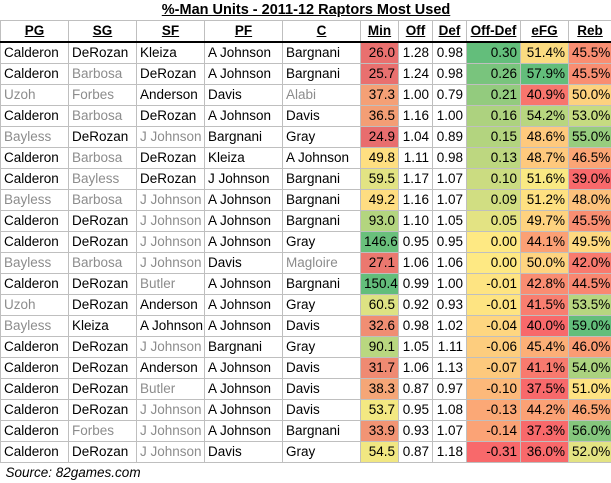 The height and width of the screenshot is (483, 611). I want to click on header-sf: SF, so click(171, 32).